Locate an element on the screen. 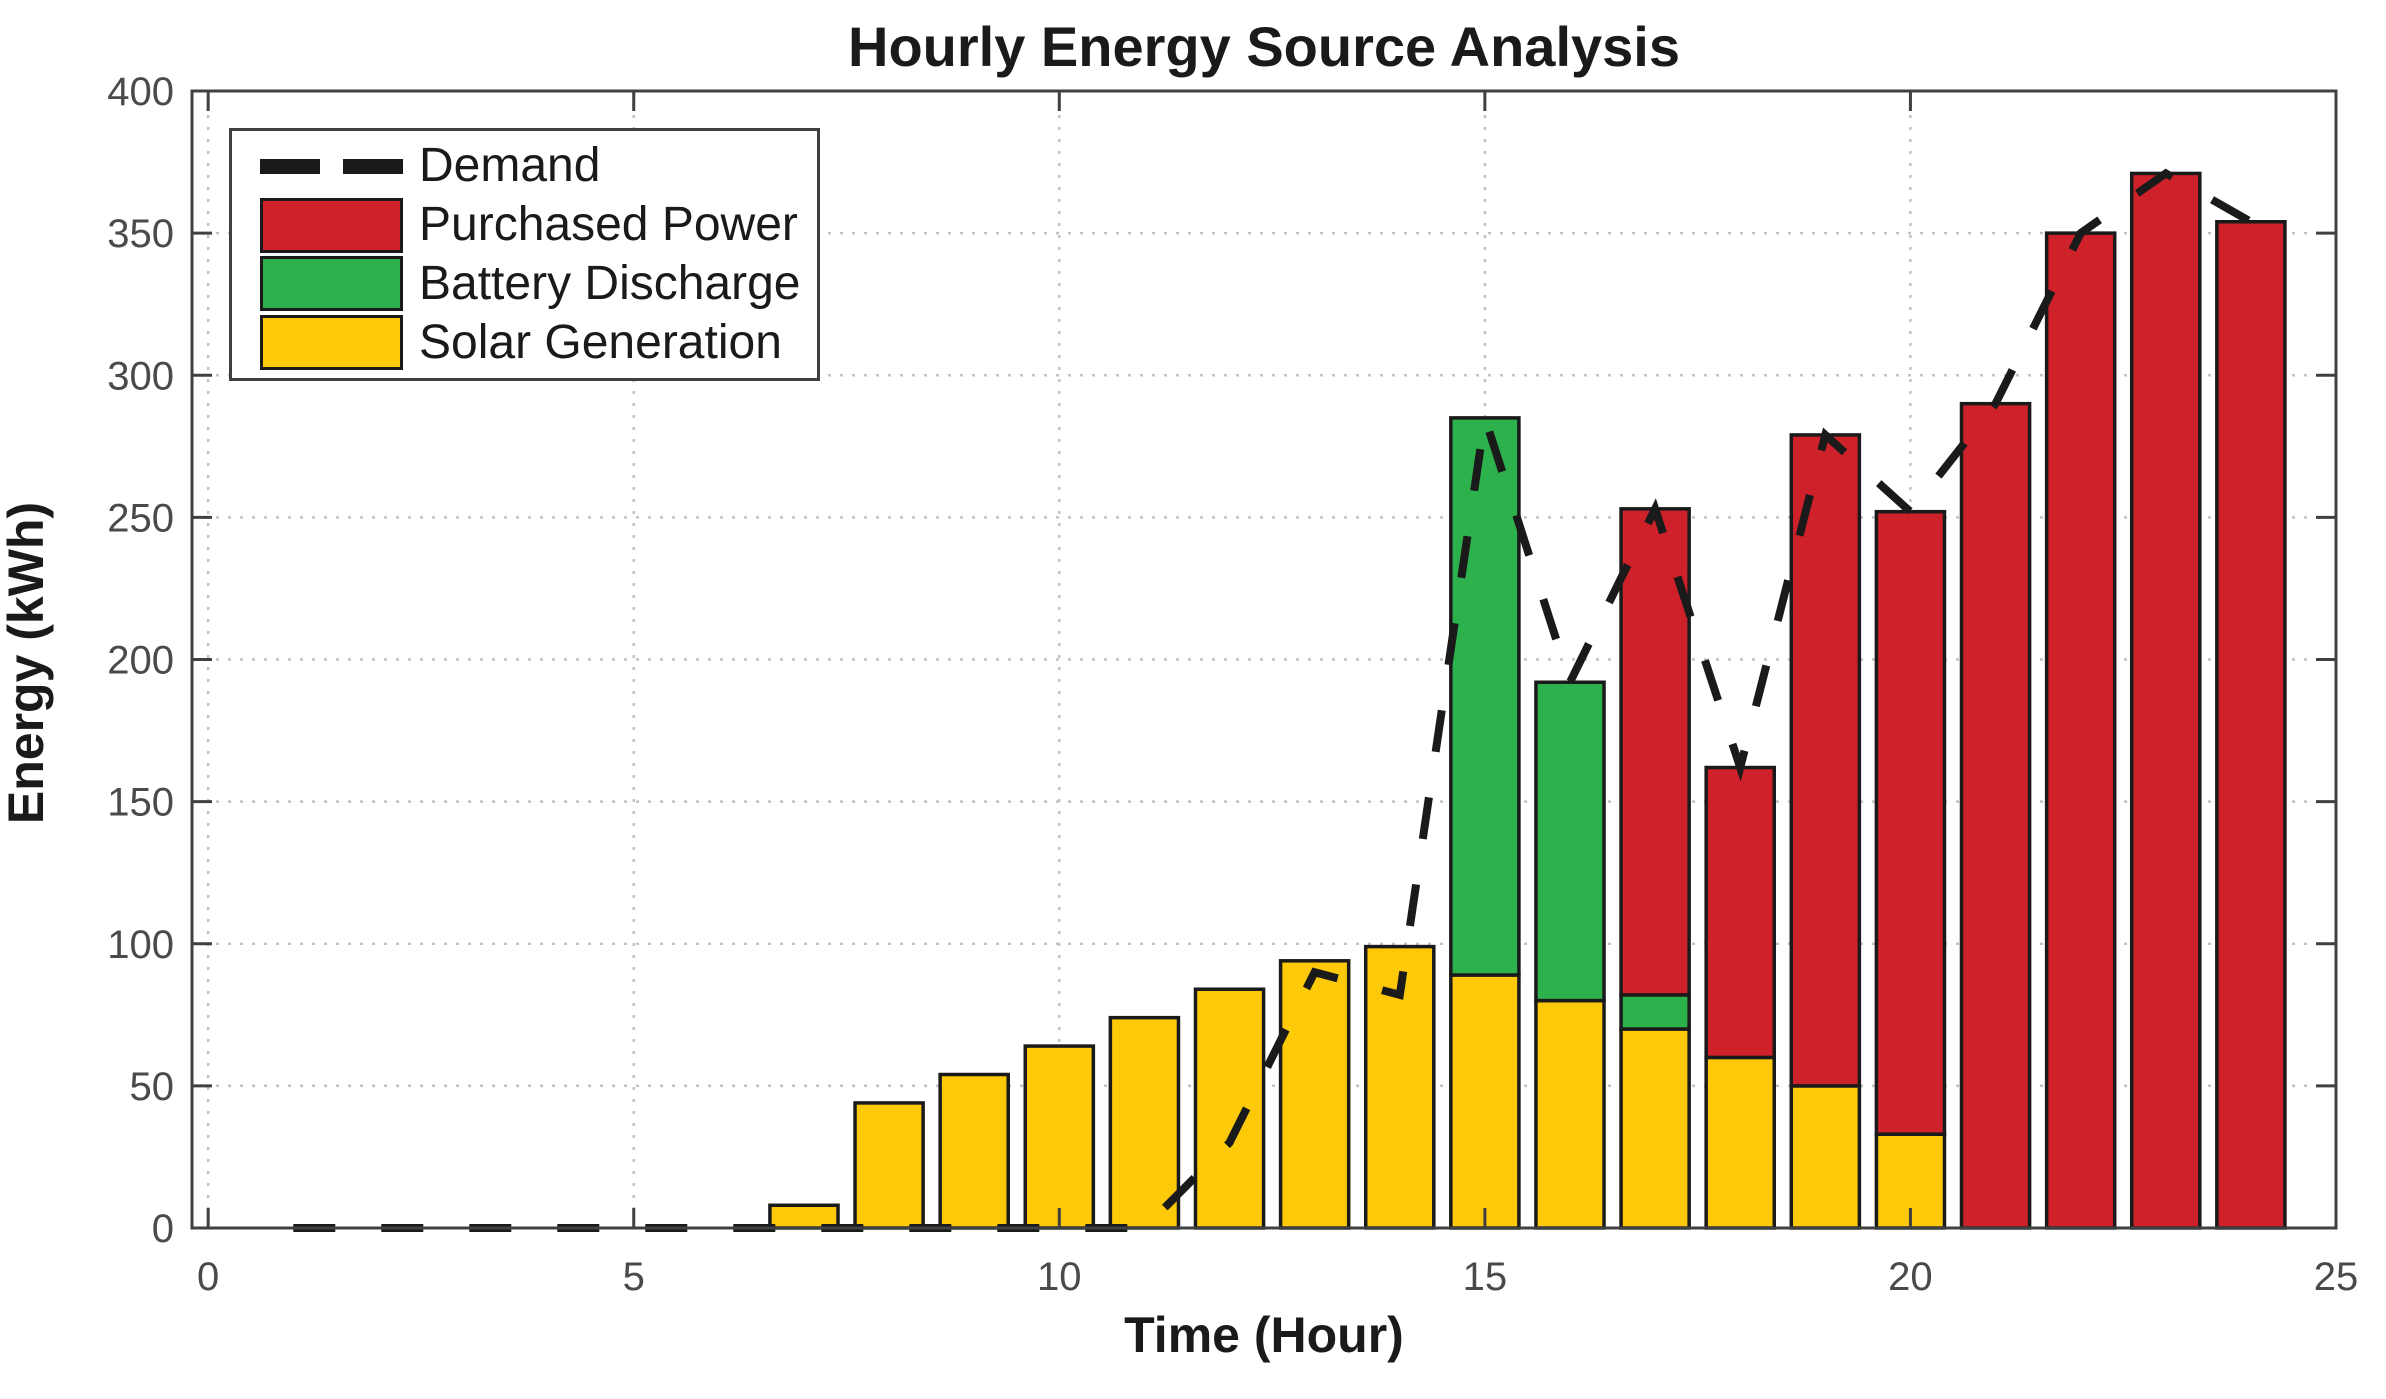  y-tick-labels: 0 50 100 150 200 250 300 350 400 is located at coordinates (140, 660).